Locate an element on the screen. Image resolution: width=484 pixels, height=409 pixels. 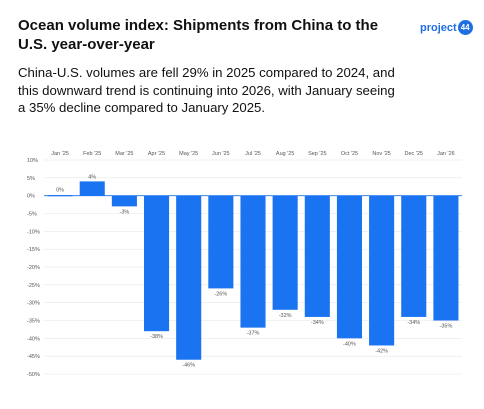
category-label: Aug '25 is located at coordinates (285, 154).